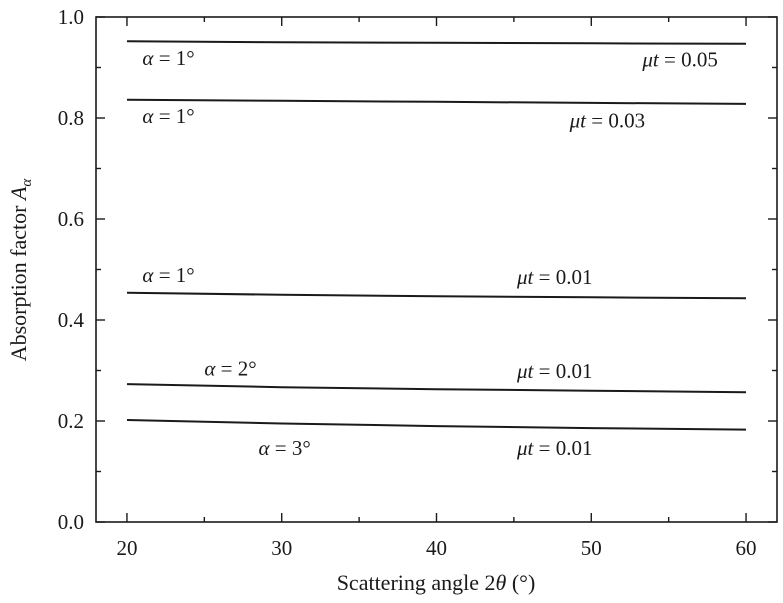 The image size is (783, 603). What do you see at coordinates (20, 270) in the screenshot?
I see `y-axis-title: Absorption factor Aα` at bounding box center [20, 270].